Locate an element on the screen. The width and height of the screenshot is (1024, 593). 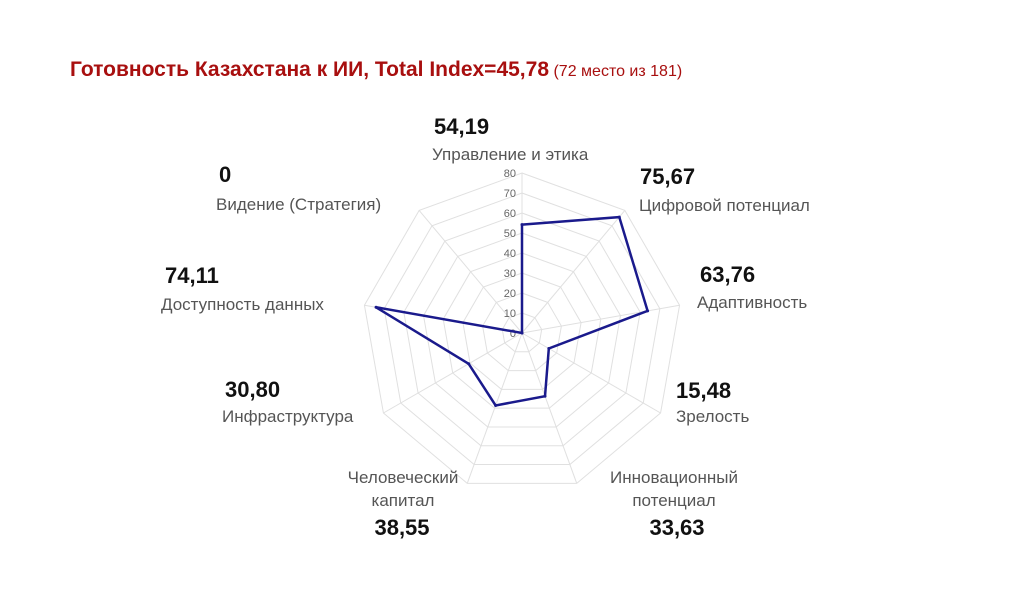
tick-label: 50 is located at coordinates (510, 234).